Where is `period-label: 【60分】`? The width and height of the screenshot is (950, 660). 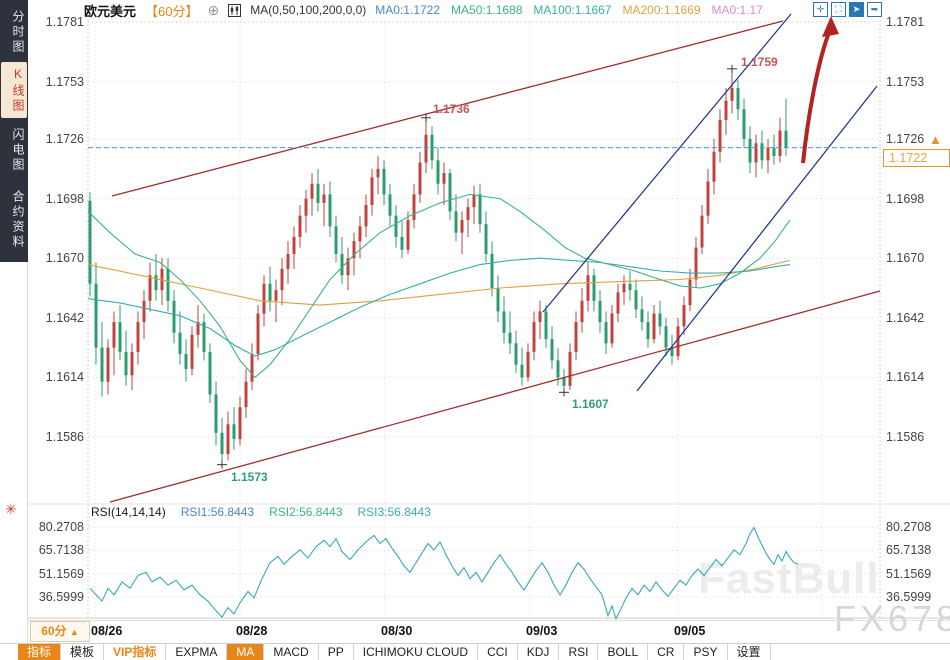 period-label: 【60分】 is located at coordinates (172, 11).